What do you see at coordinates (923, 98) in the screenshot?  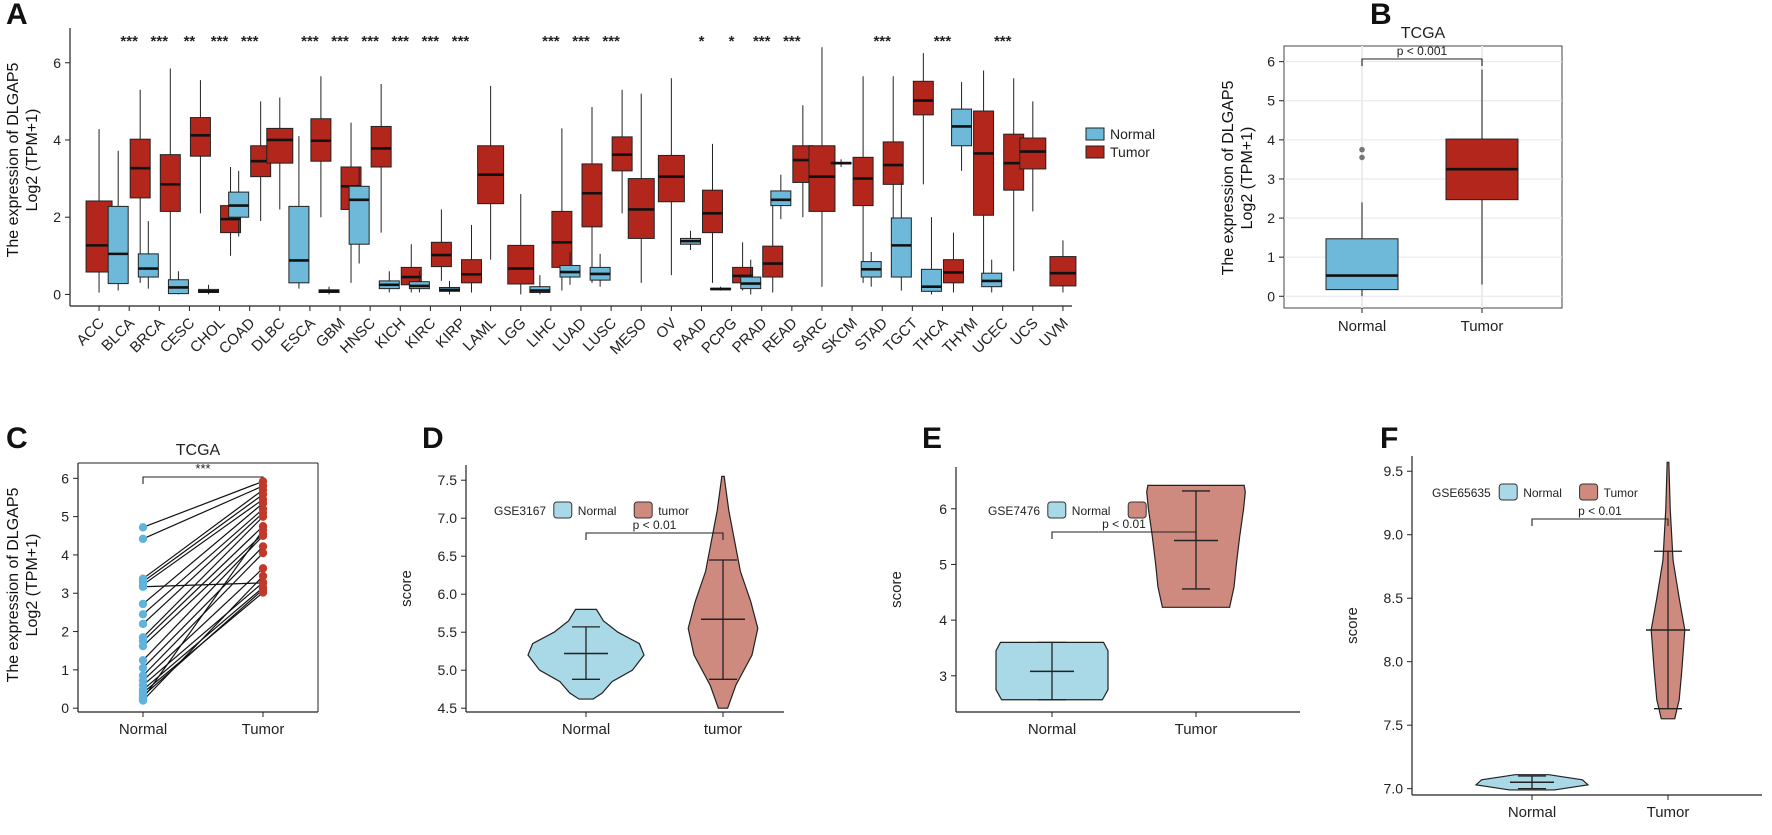 I see `panel-a-box-tumor-tgct-body` at bounding box center [923, 98].